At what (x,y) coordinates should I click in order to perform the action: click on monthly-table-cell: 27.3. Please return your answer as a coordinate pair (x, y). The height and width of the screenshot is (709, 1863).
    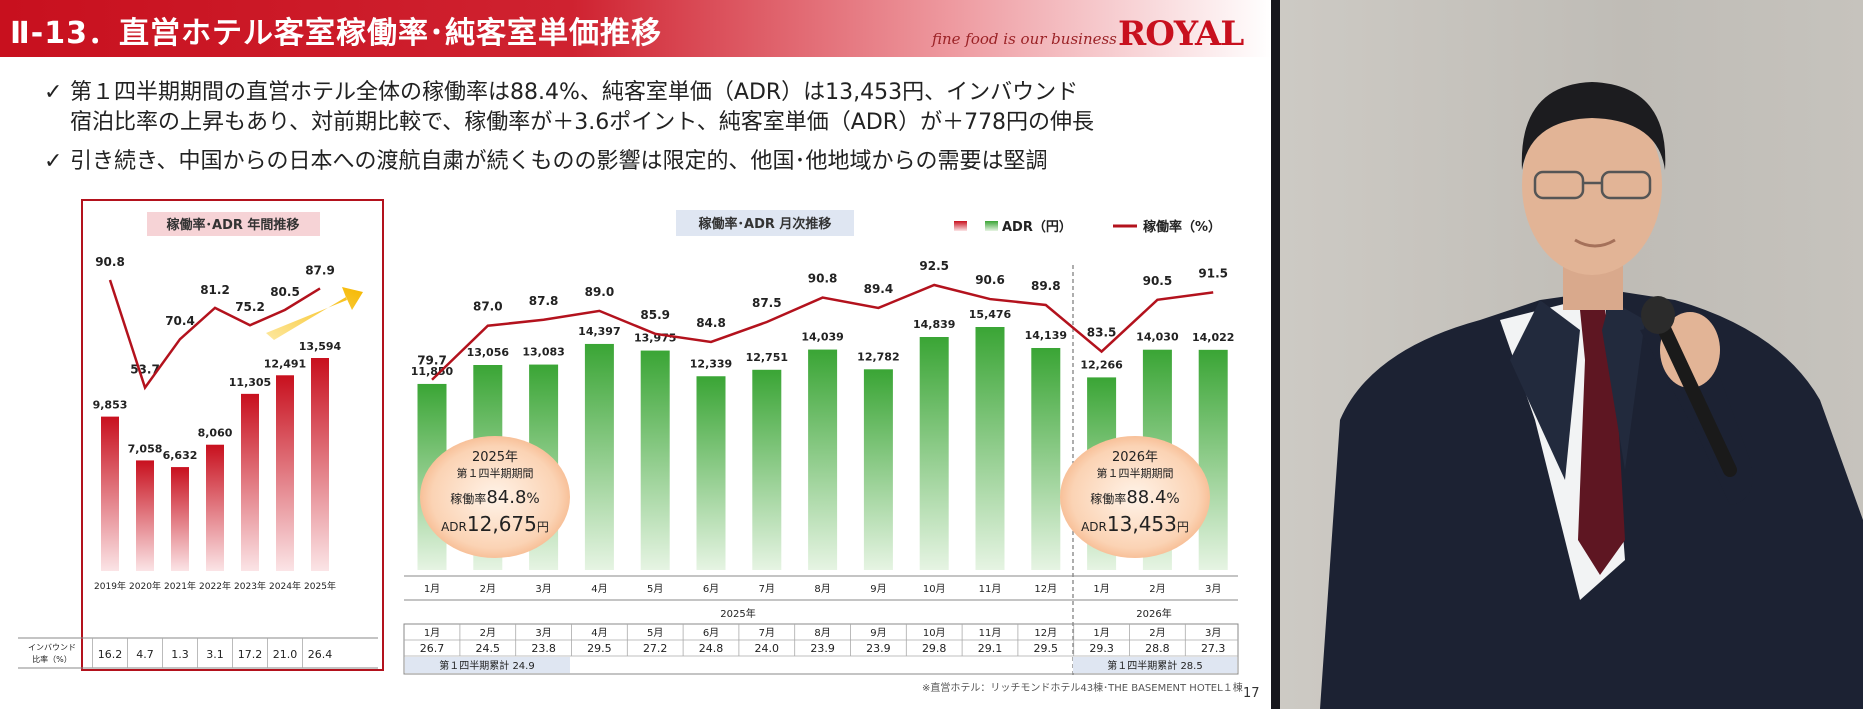
    Looking at the image, I should click on (1213, 648).